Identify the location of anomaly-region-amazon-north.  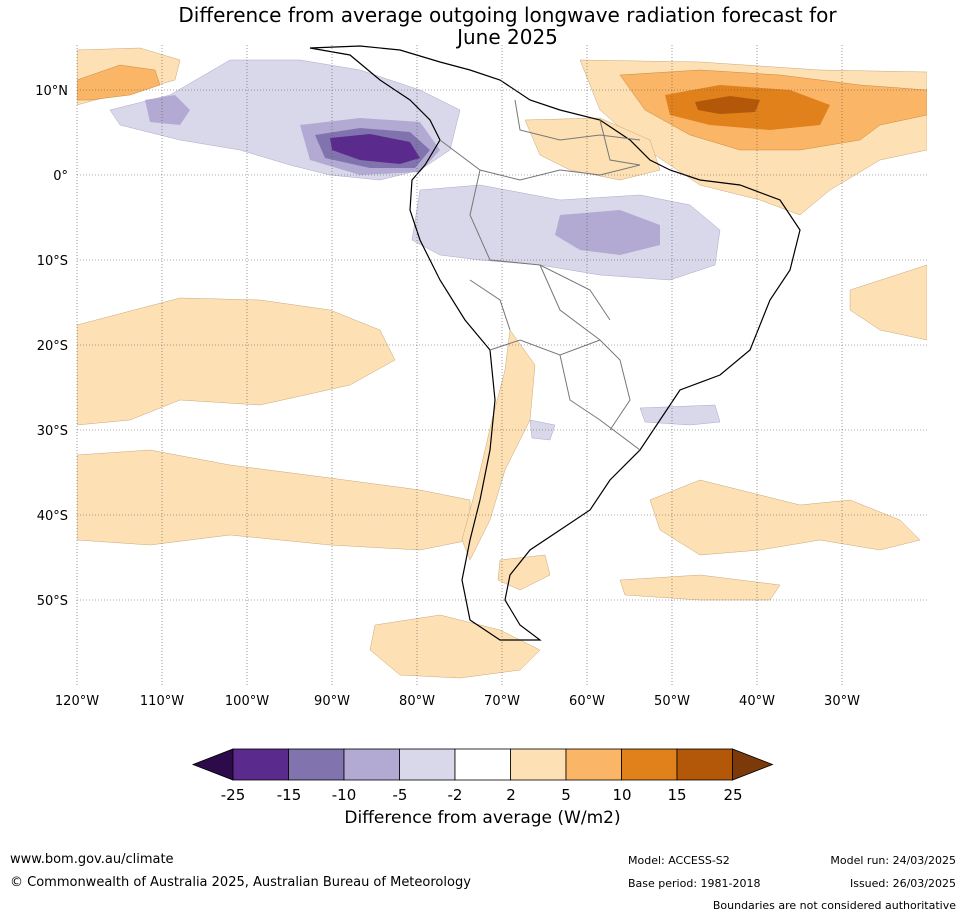
(592, 149).